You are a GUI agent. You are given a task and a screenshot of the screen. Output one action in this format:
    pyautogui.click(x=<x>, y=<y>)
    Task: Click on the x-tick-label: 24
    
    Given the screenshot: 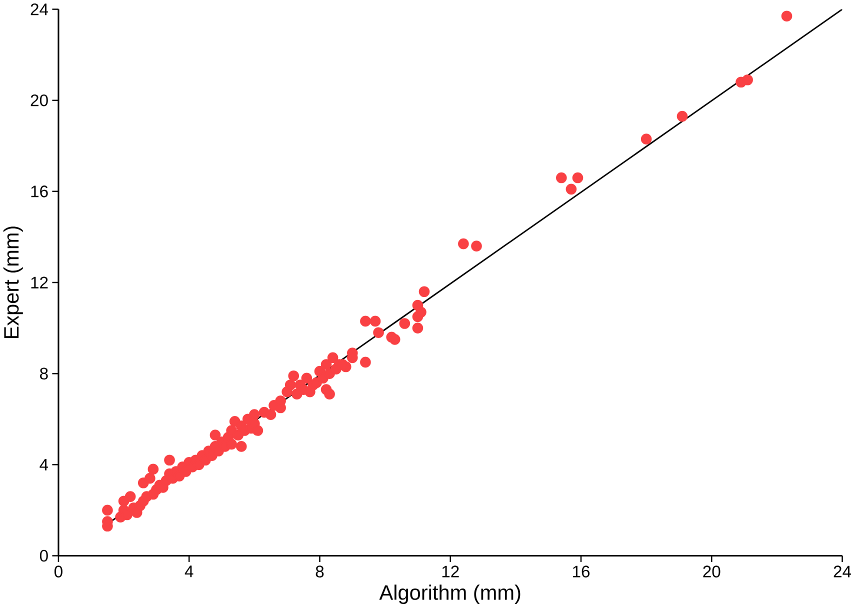 What is the action you would take?
    pyautogui.click(x=843, y=571)
    